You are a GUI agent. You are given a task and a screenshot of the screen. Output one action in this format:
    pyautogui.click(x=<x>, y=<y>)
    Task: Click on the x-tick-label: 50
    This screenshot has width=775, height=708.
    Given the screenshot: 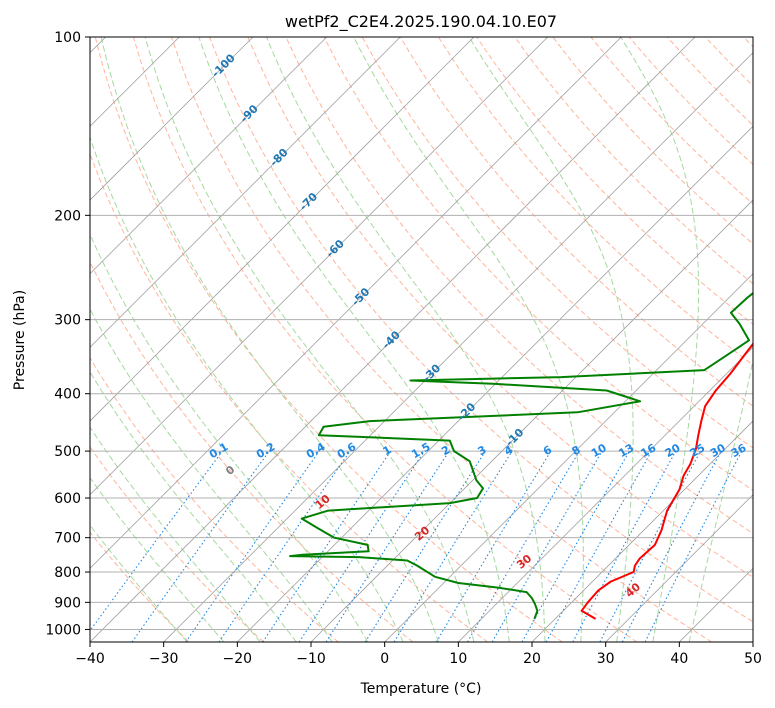 What is the action you would take?
    pyautogui.click(x=753, y=659)
    